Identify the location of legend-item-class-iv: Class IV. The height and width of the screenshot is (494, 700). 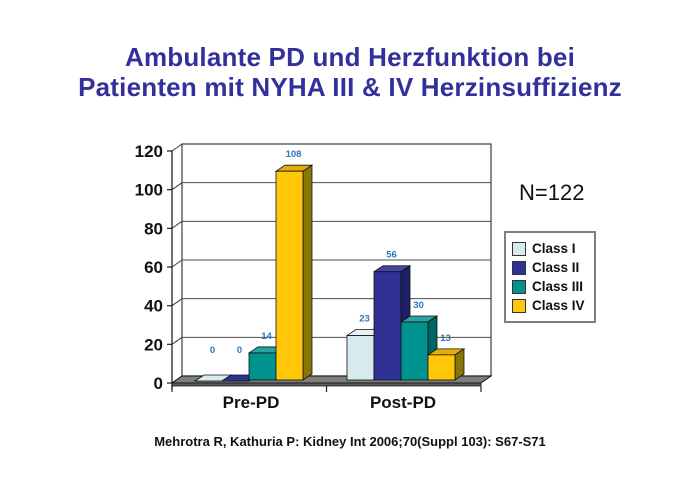
(548, 305).